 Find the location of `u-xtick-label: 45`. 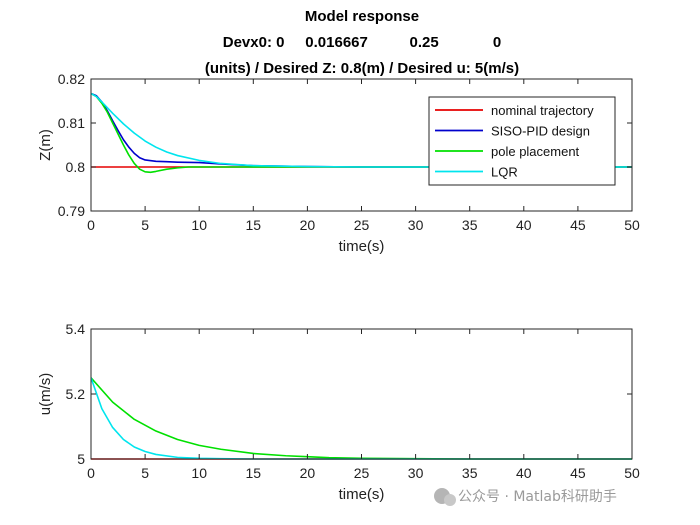

u-xtick-label: 45 is located at coordinates (578, 473).